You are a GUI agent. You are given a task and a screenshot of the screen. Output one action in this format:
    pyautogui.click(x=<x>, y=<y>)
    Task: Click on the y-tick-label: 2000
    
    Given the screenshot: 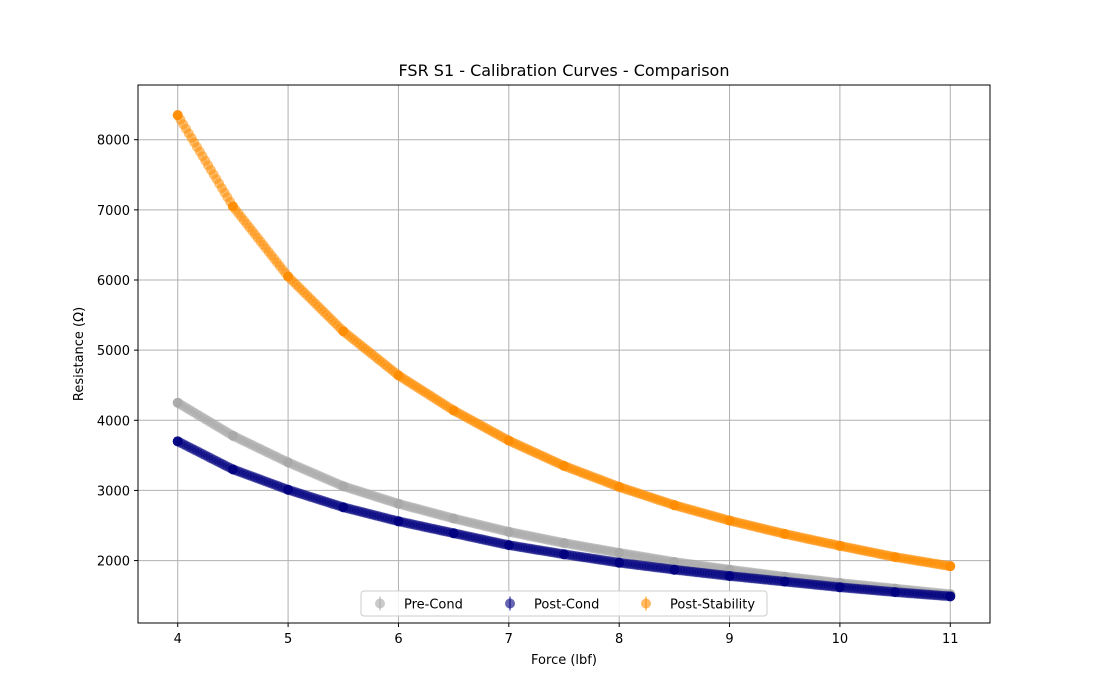 What is the action you would take?
    pyautogui.click(x=113, y=562)
    